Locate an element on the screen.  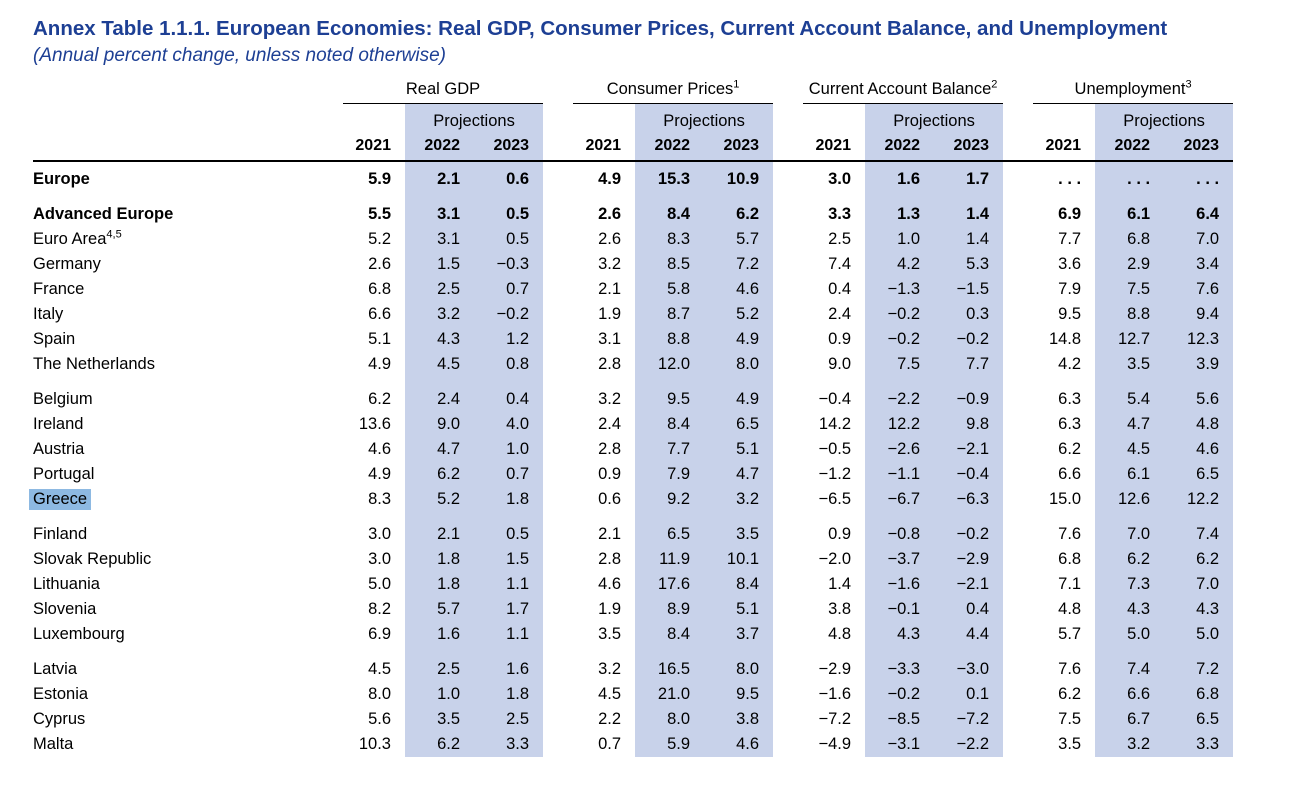
value-cell: 0.5 is located at coordinates (509, 210).